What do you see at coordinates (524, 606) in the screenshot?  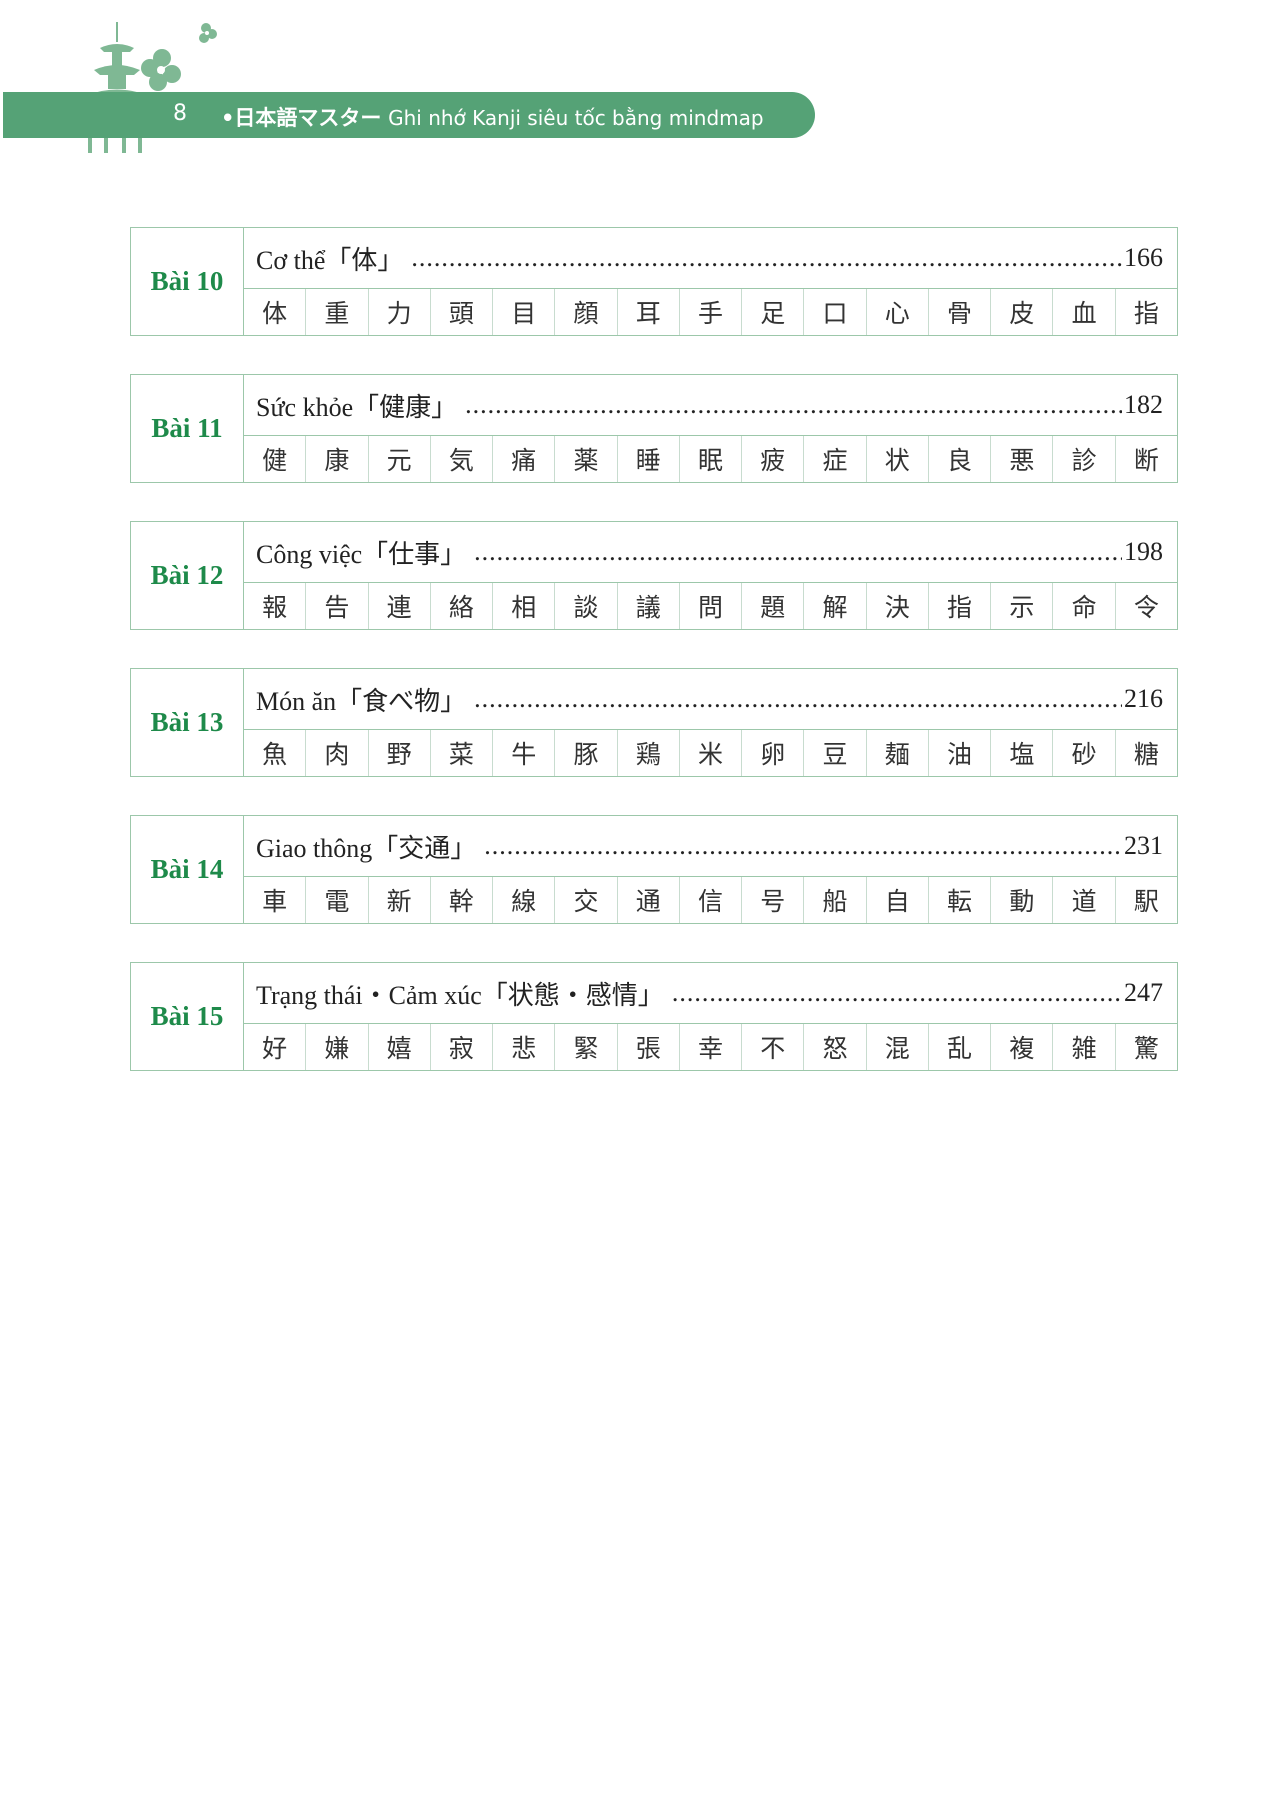 I see `kanji-cell: 相` at bounding box center [524, 606].